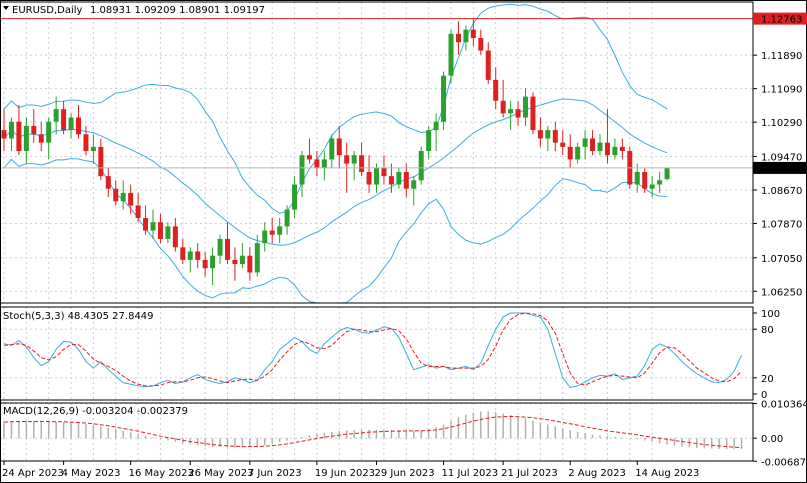 The image size is (807, 483). I want to click on x-tick-label: 24 Apr 2023, so click(33, 473).